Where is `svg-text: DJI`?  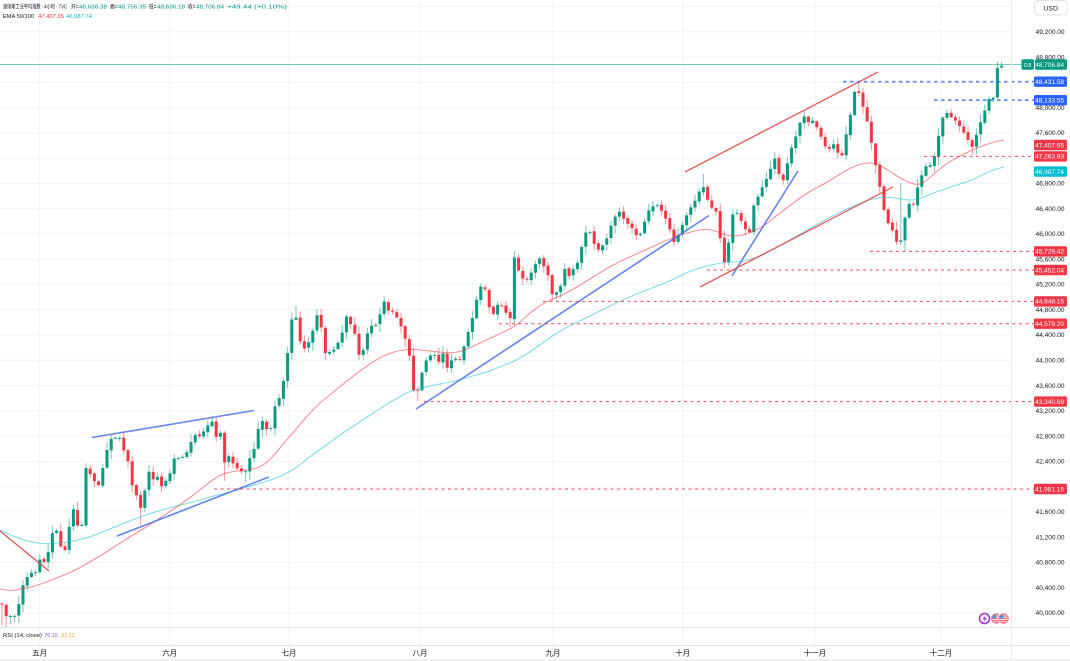
svg-text: DJI is located at coordinates (1028, 66).